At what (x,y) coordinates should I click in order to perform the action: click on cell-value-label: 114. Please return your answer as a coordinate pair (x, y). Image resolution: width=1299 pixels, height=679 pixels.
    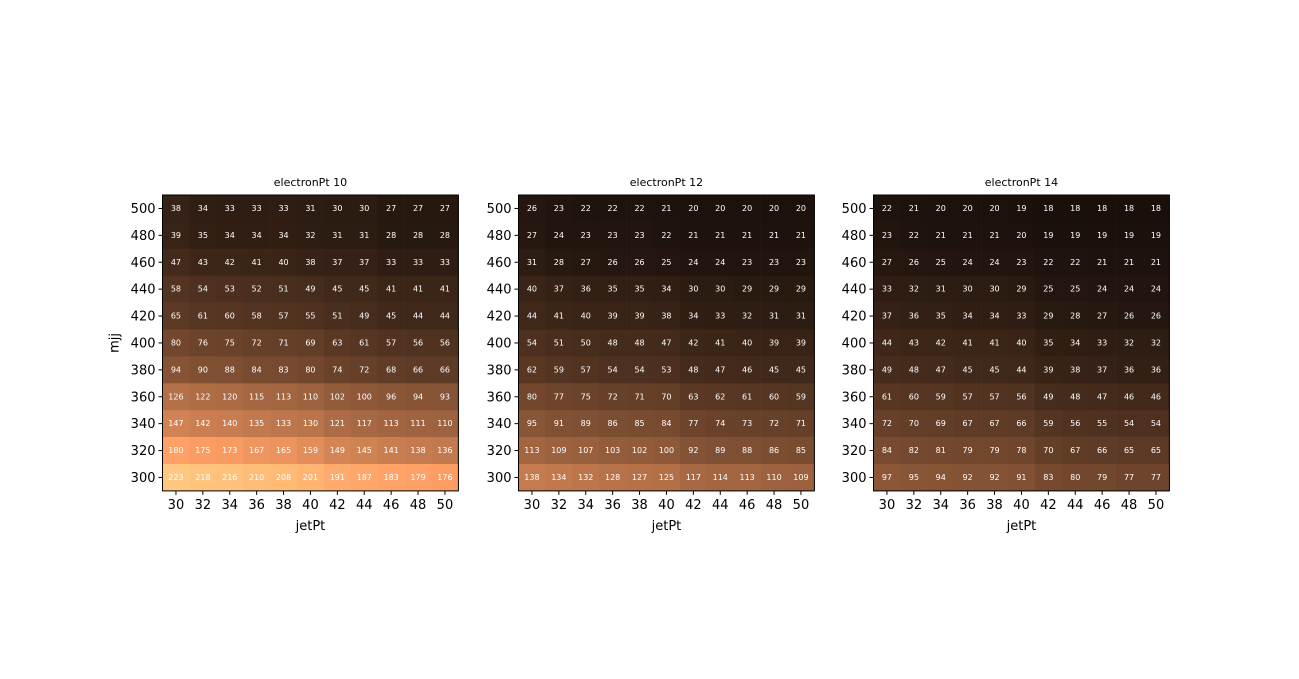
    Looking at the image, I should click on (720, 477).